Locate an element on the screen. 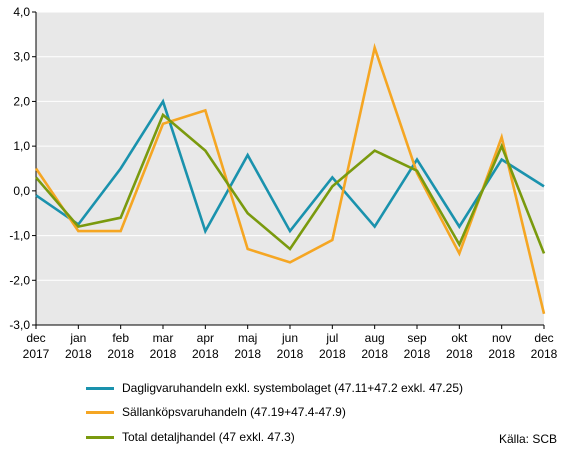 The height and width of the screenshot is (454, 567). y-tick-label: -3,0 is located at coordinates (19, 325).